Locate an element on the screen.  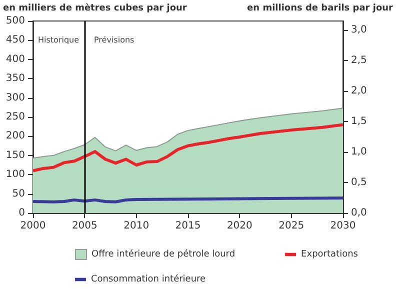
legend-label: Exportations is located at coordinates (329, 255).